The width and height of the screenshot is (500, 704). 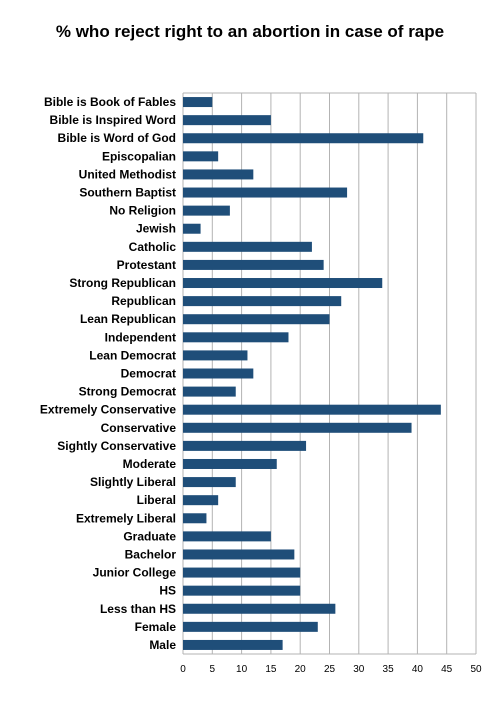 What do you see at coordinates (156, 627) in the screenshot?
I see `category-label: Female` at bounding box center [156, 627].